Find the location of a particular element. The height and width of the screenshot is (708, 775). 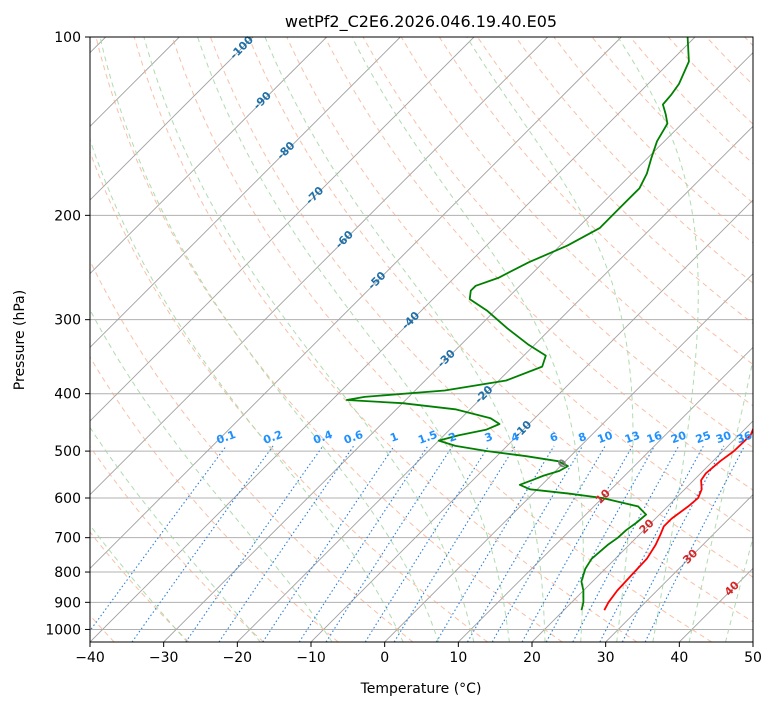

mixing-ratio-label: 0.4 is located at coordinates (322, 437).